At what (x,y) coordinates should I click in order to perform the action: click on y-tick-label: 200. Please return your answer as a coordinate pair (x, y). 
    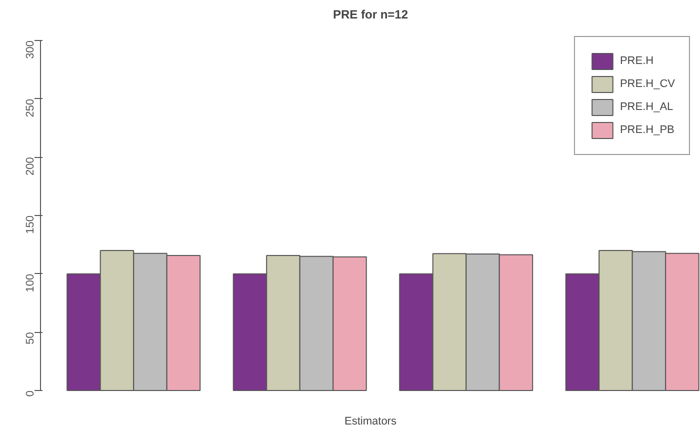
    Looking at the image, I should click on (30, 166).